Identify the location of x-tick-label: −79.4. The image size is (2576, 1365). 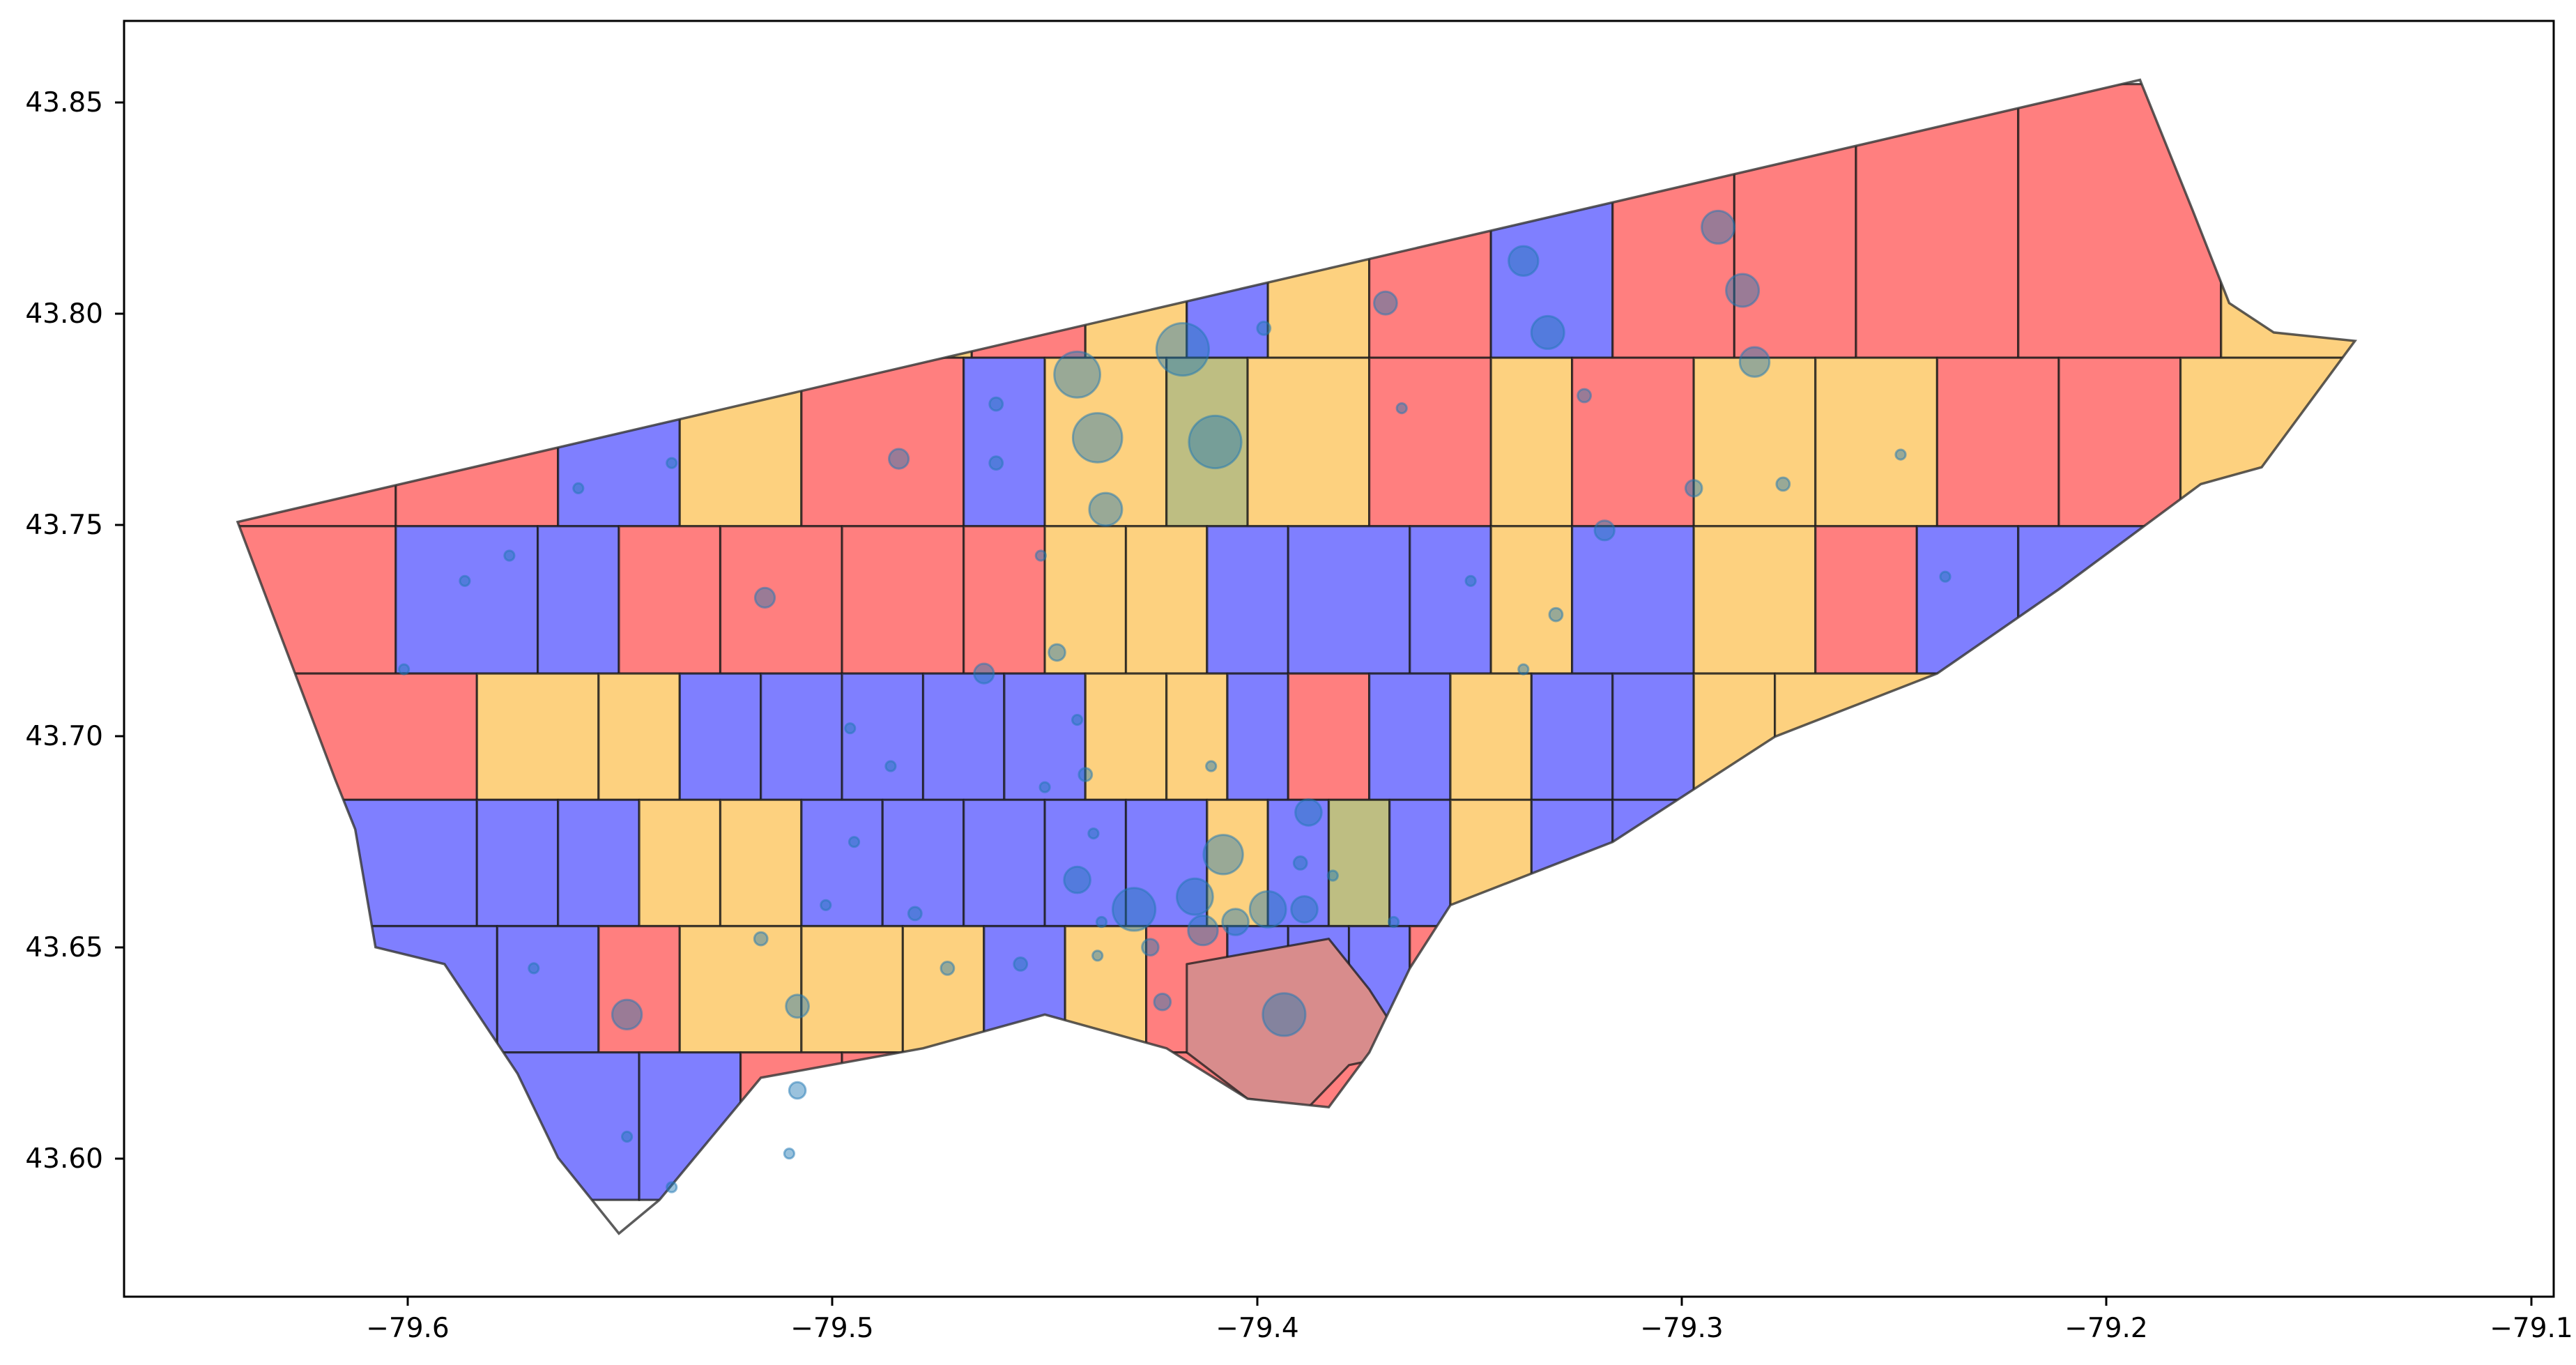
(1257, 1328).